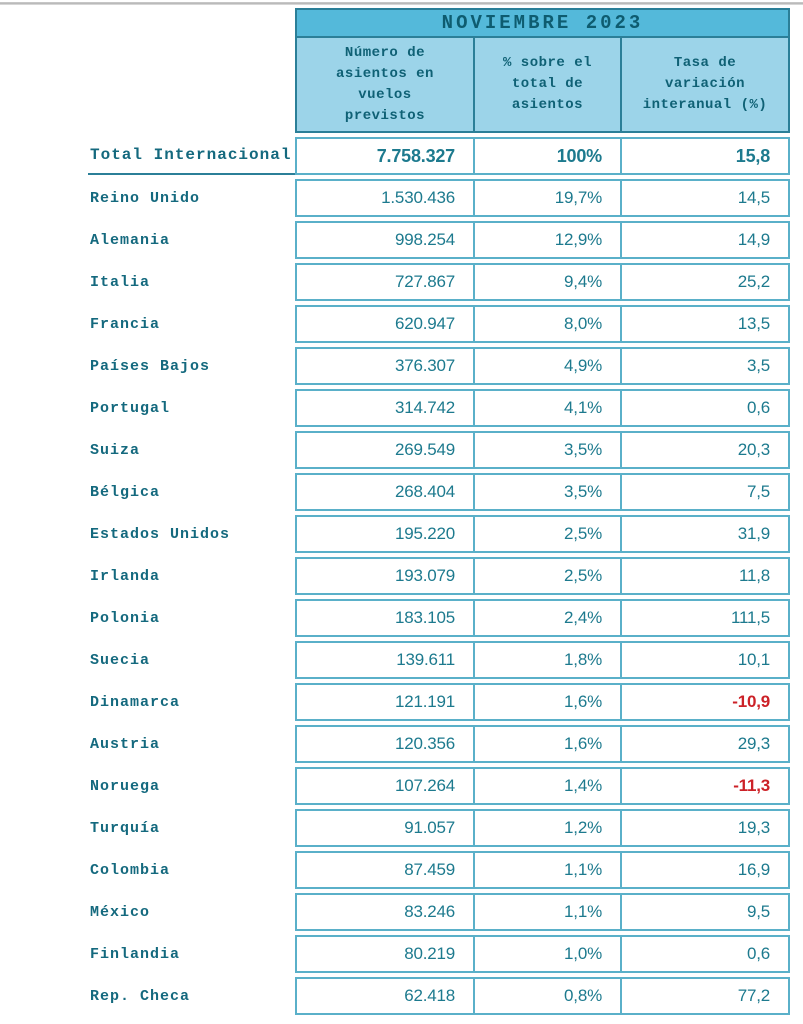  What do you see at coordinates (546, 240) in the screenshot?
I see `share-value: 12,9%` at bounding box center [546, 240].